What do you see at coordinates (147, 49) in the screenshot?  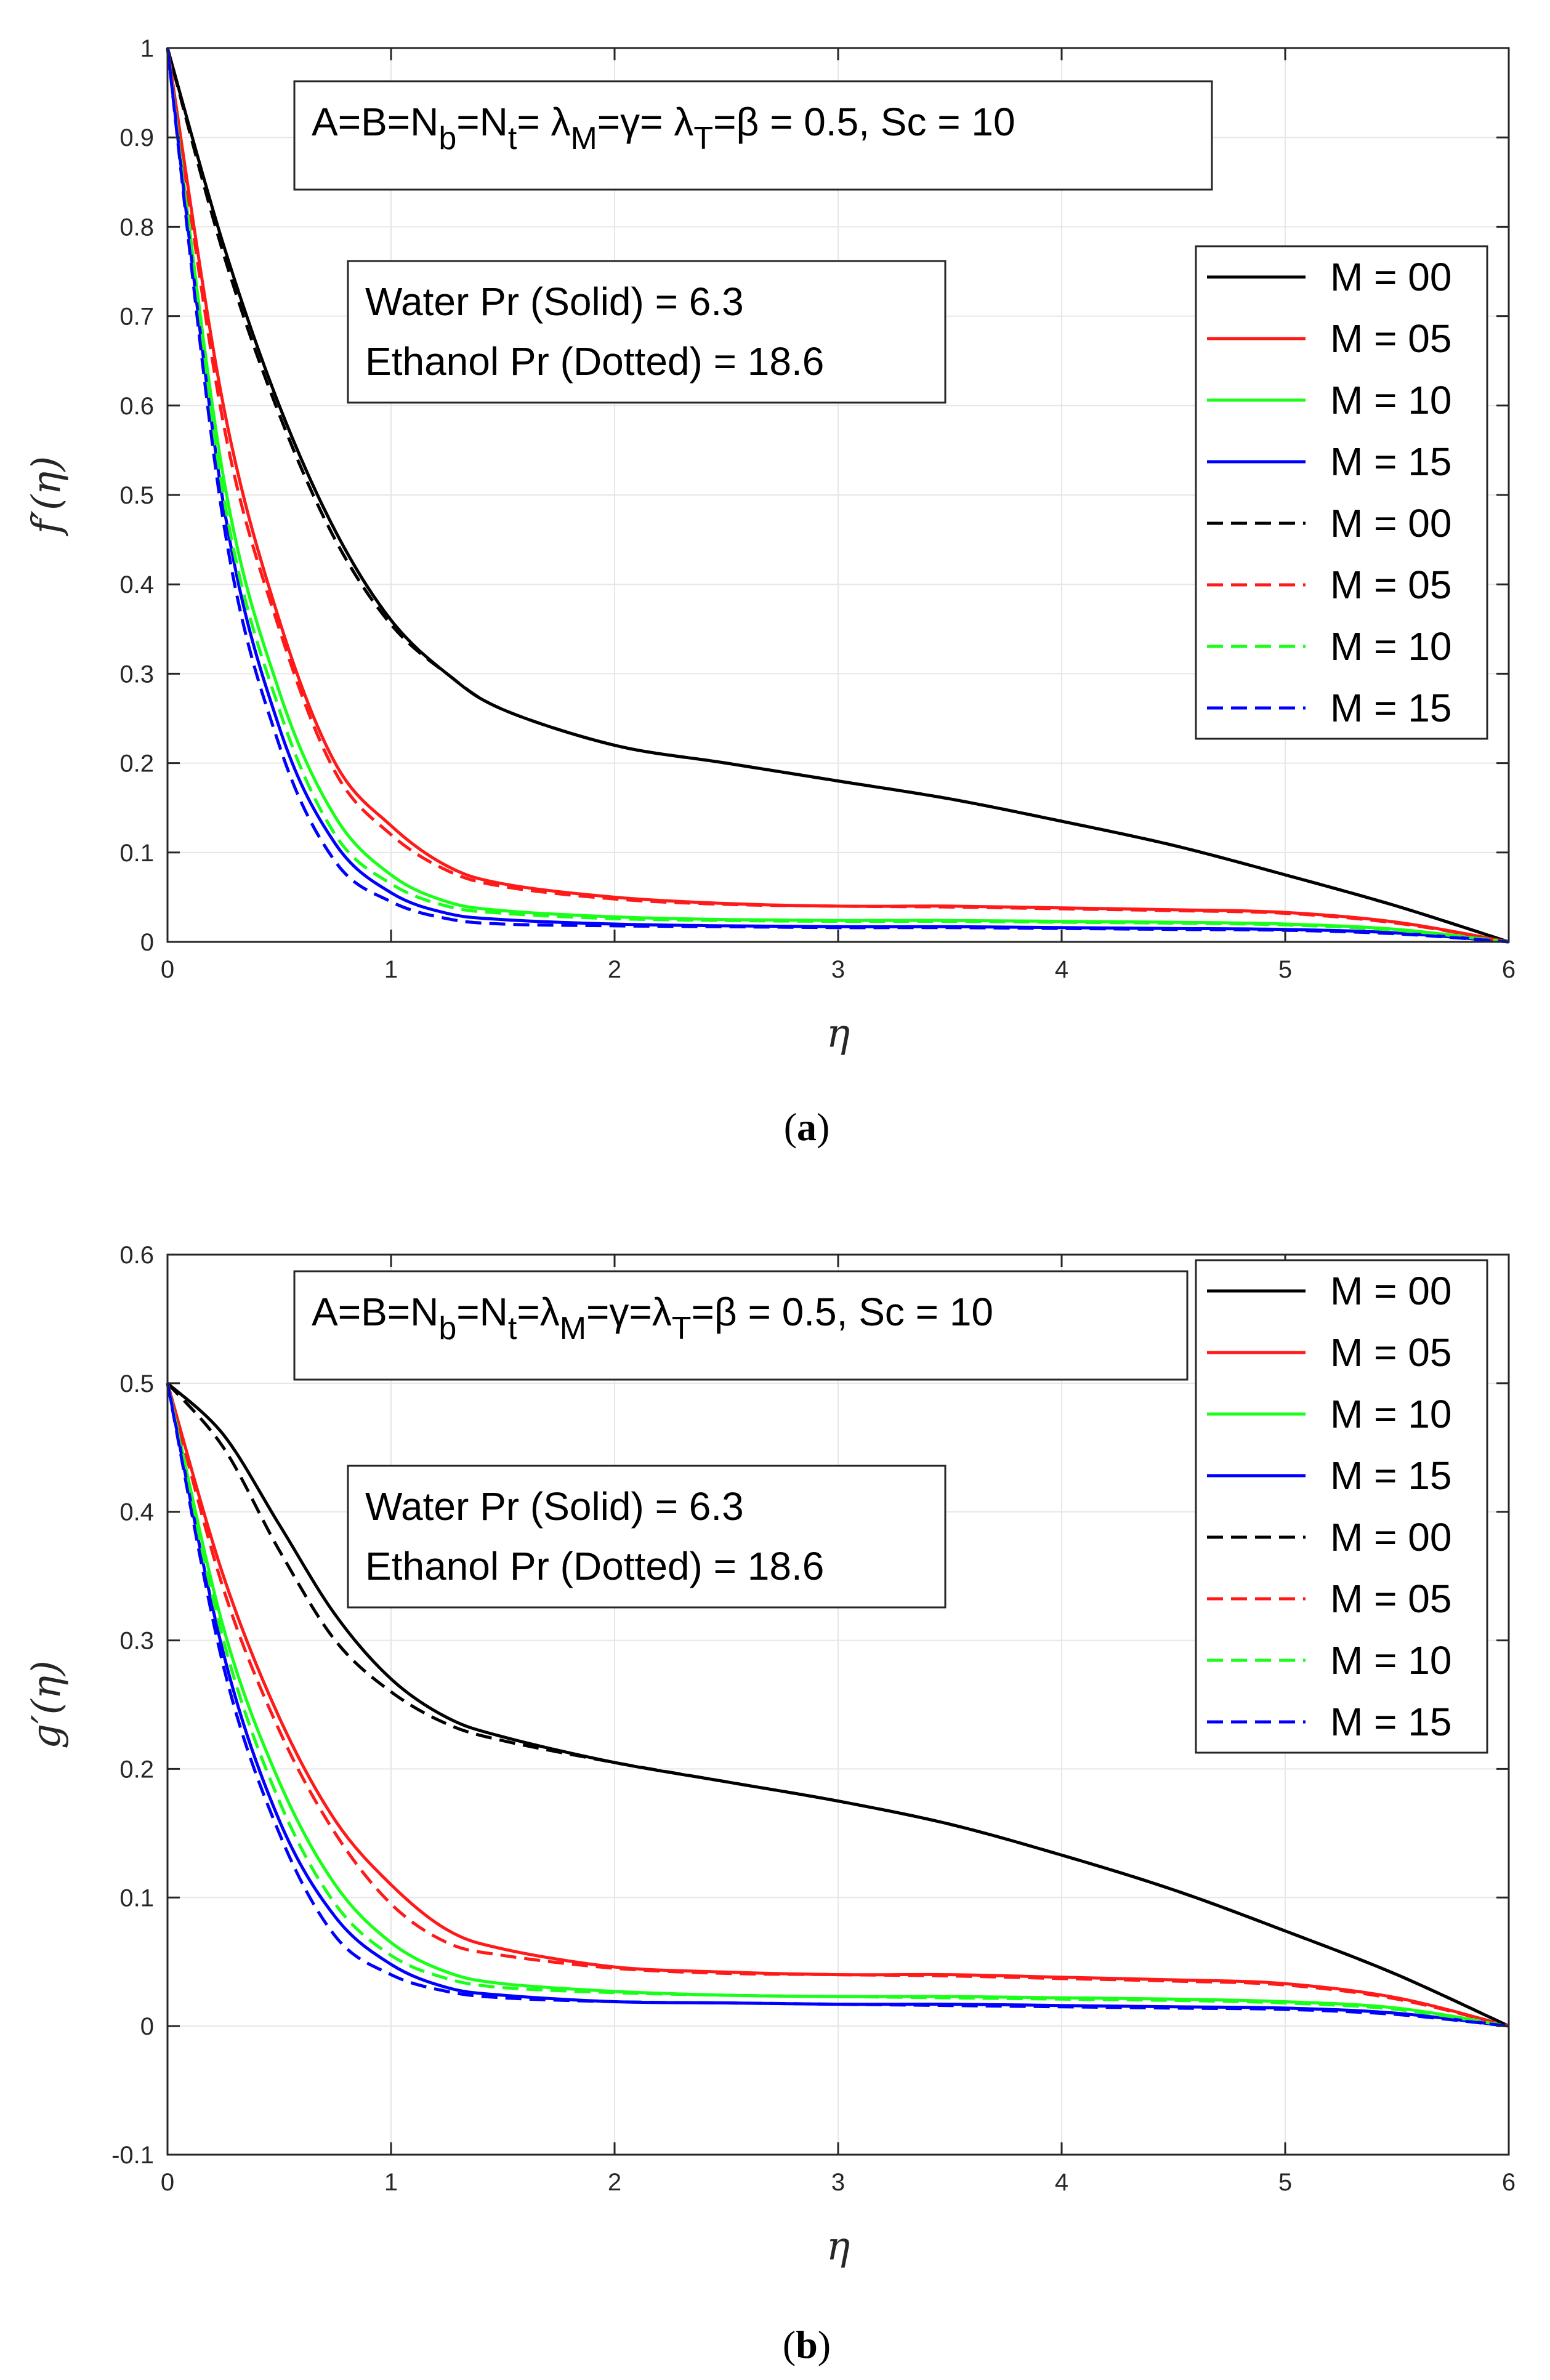 I see `y-tick-label: 1` at bounding box center [147, 49].